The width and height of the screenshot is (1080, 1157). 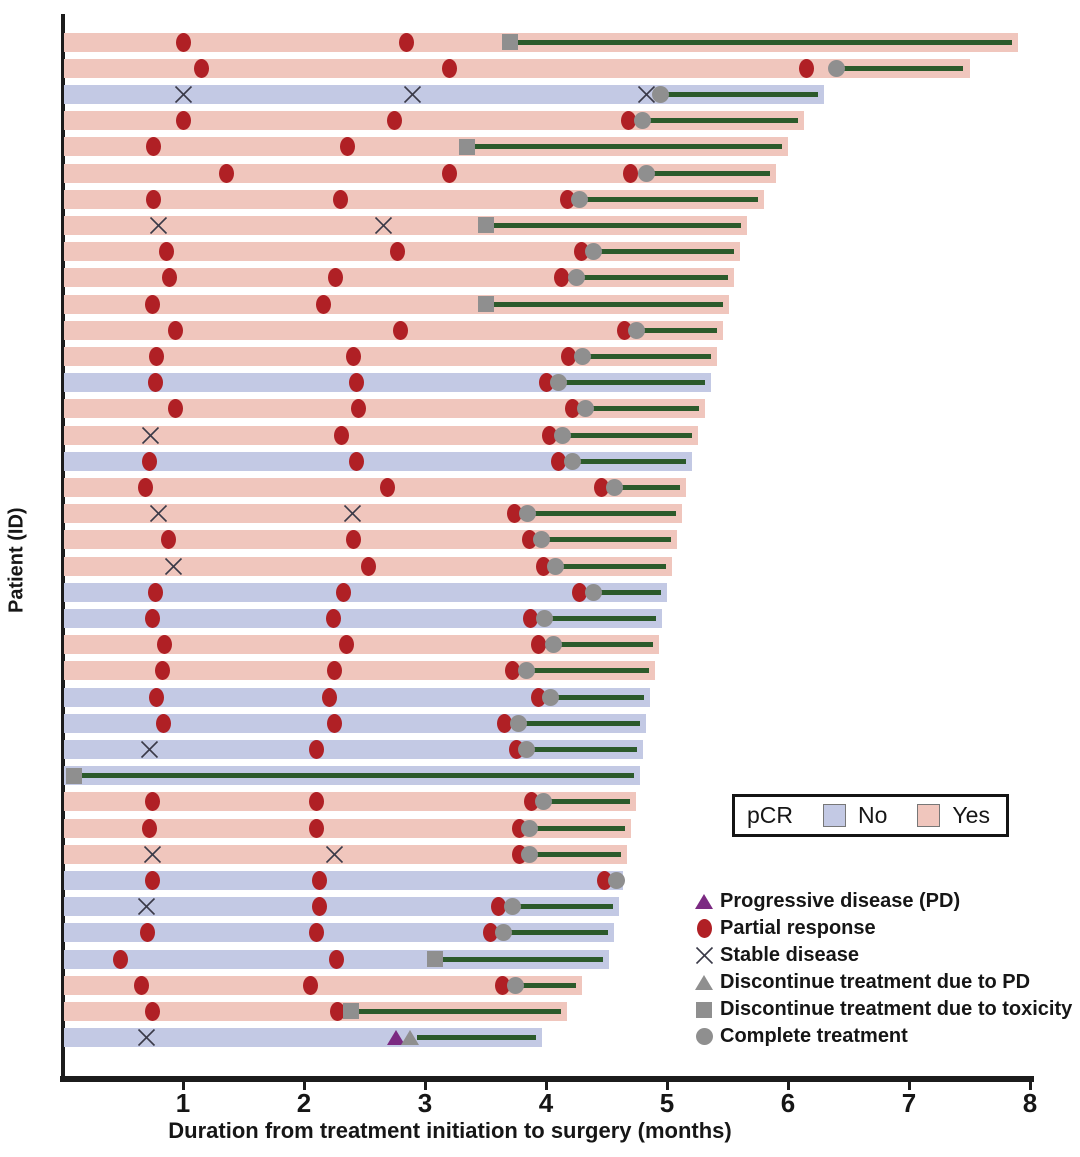 I want to click on x-axis-line, so click(x=547, y=1079).